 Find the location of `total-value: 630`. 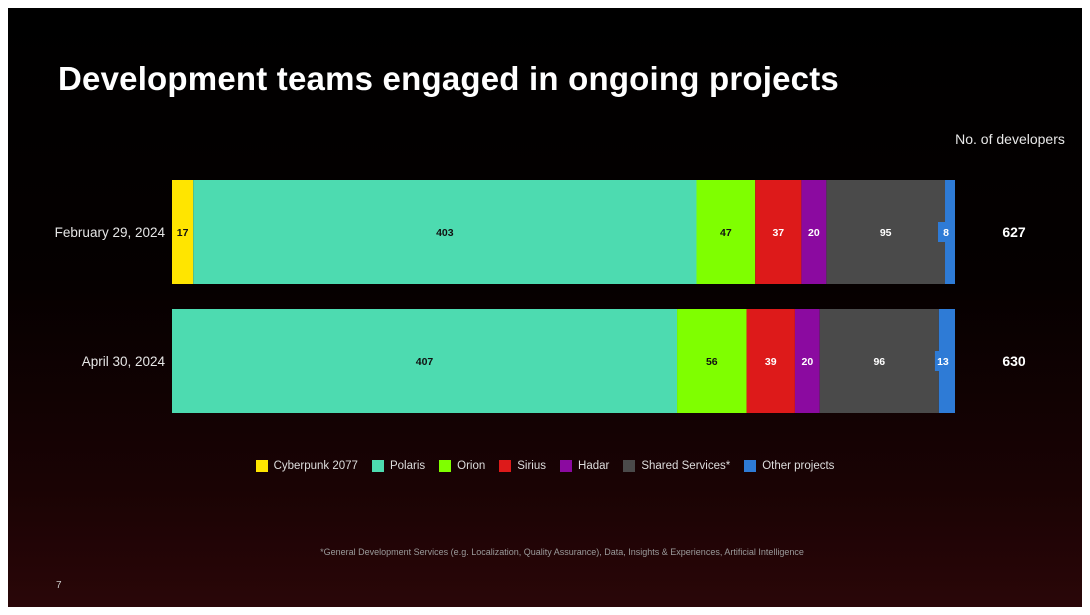

total-value: 630 is located at coordinates (1014, 361).